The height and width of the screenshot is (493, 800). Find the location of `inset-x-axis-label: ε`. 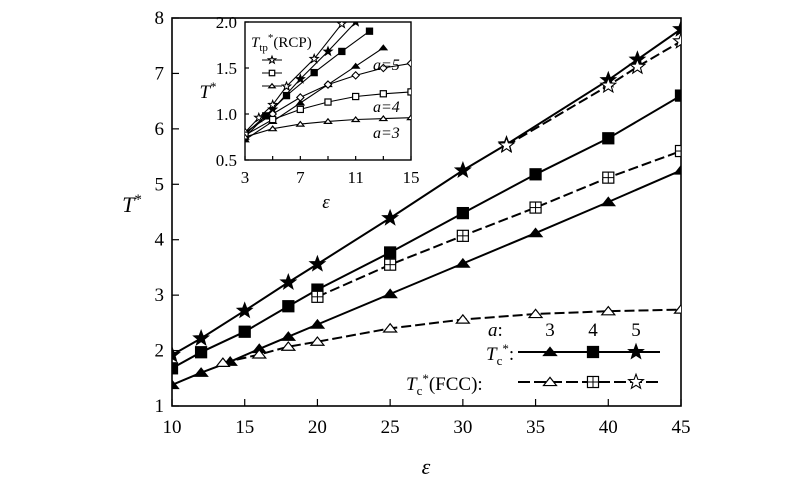

inset-x-axis-label: ε is located at coordinates (326, 202).